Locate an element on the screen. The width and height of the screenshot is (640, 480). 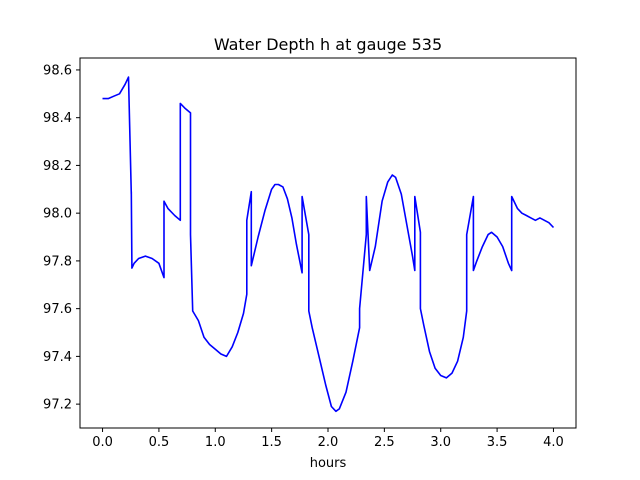
x-tick-label: 0.0 is located at coordinates (102, 442).